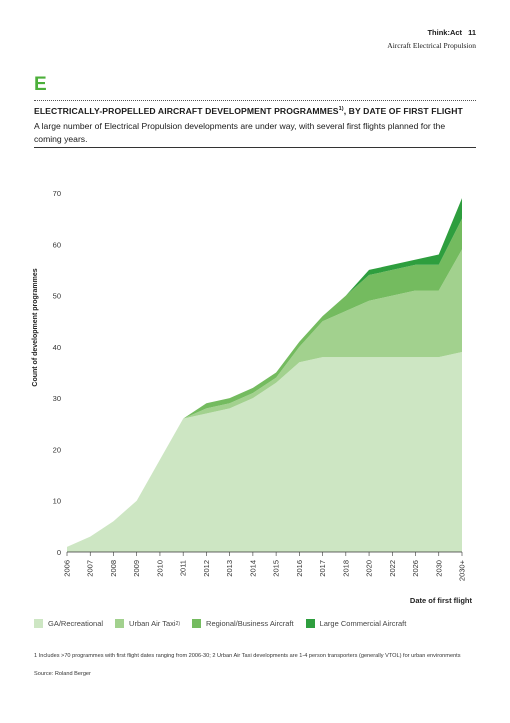  I want to click on legend-item-uat: Urban Air Taxi 2), so click(147, 623).